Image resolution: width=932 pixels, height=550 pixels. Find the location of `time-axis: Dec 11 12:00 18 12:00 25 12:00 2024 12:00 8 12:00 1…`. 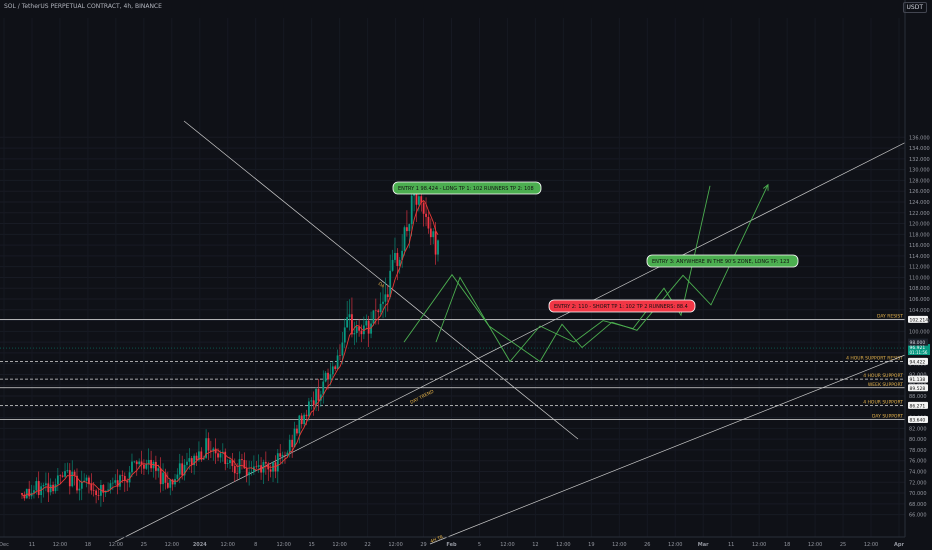

time-axis: Dec 11 12:00 18 12:00 25 12:00 2024 12:00 8 12:00 1… is located at coordinates (452, 542).